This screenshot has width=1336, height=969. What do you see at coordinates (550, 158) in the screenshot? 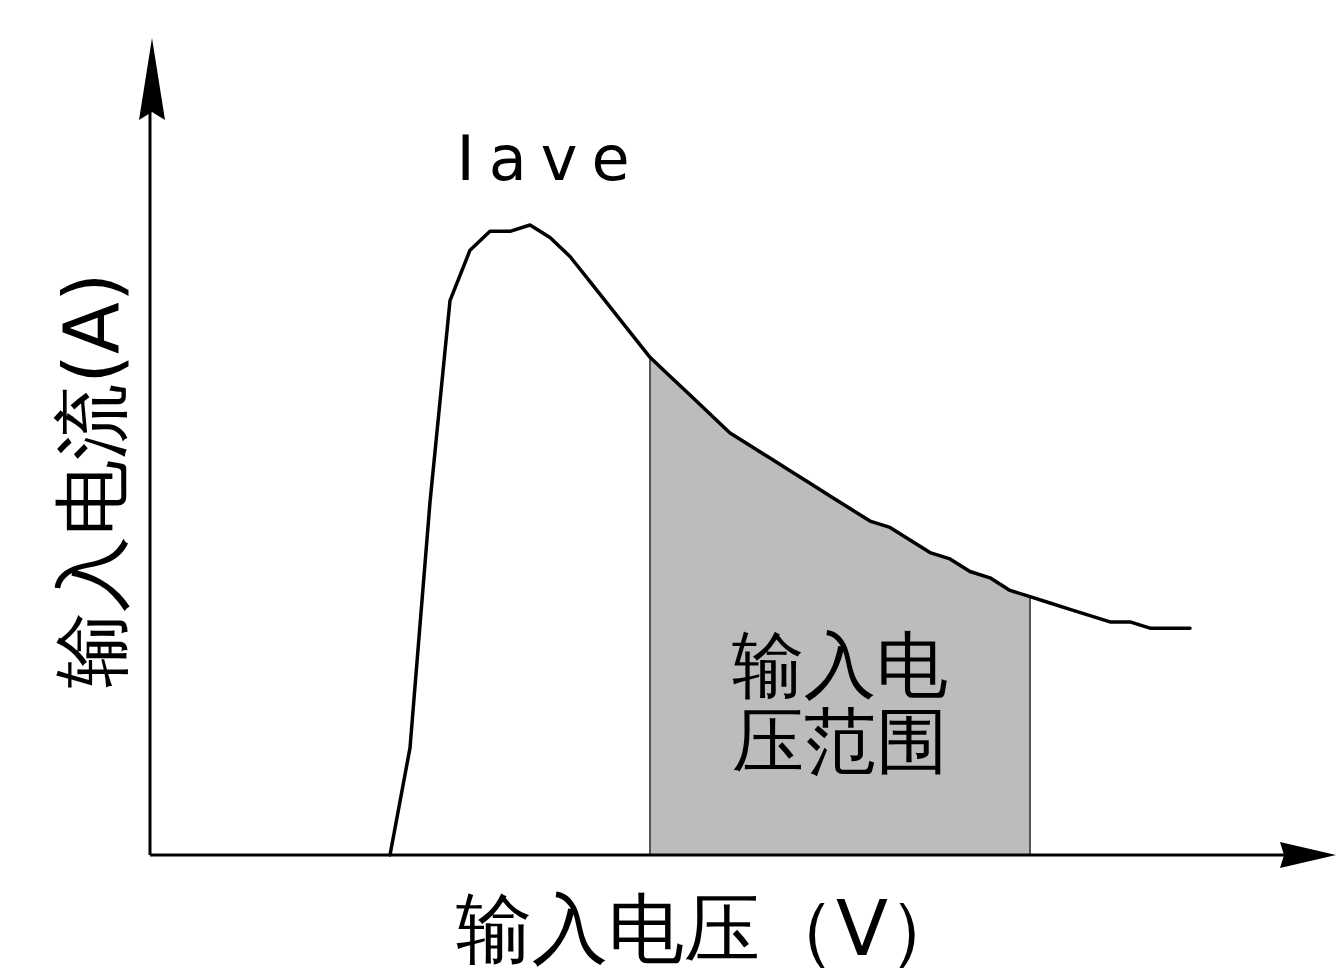
I see `text: Iave` at bounding box center [550, 158].